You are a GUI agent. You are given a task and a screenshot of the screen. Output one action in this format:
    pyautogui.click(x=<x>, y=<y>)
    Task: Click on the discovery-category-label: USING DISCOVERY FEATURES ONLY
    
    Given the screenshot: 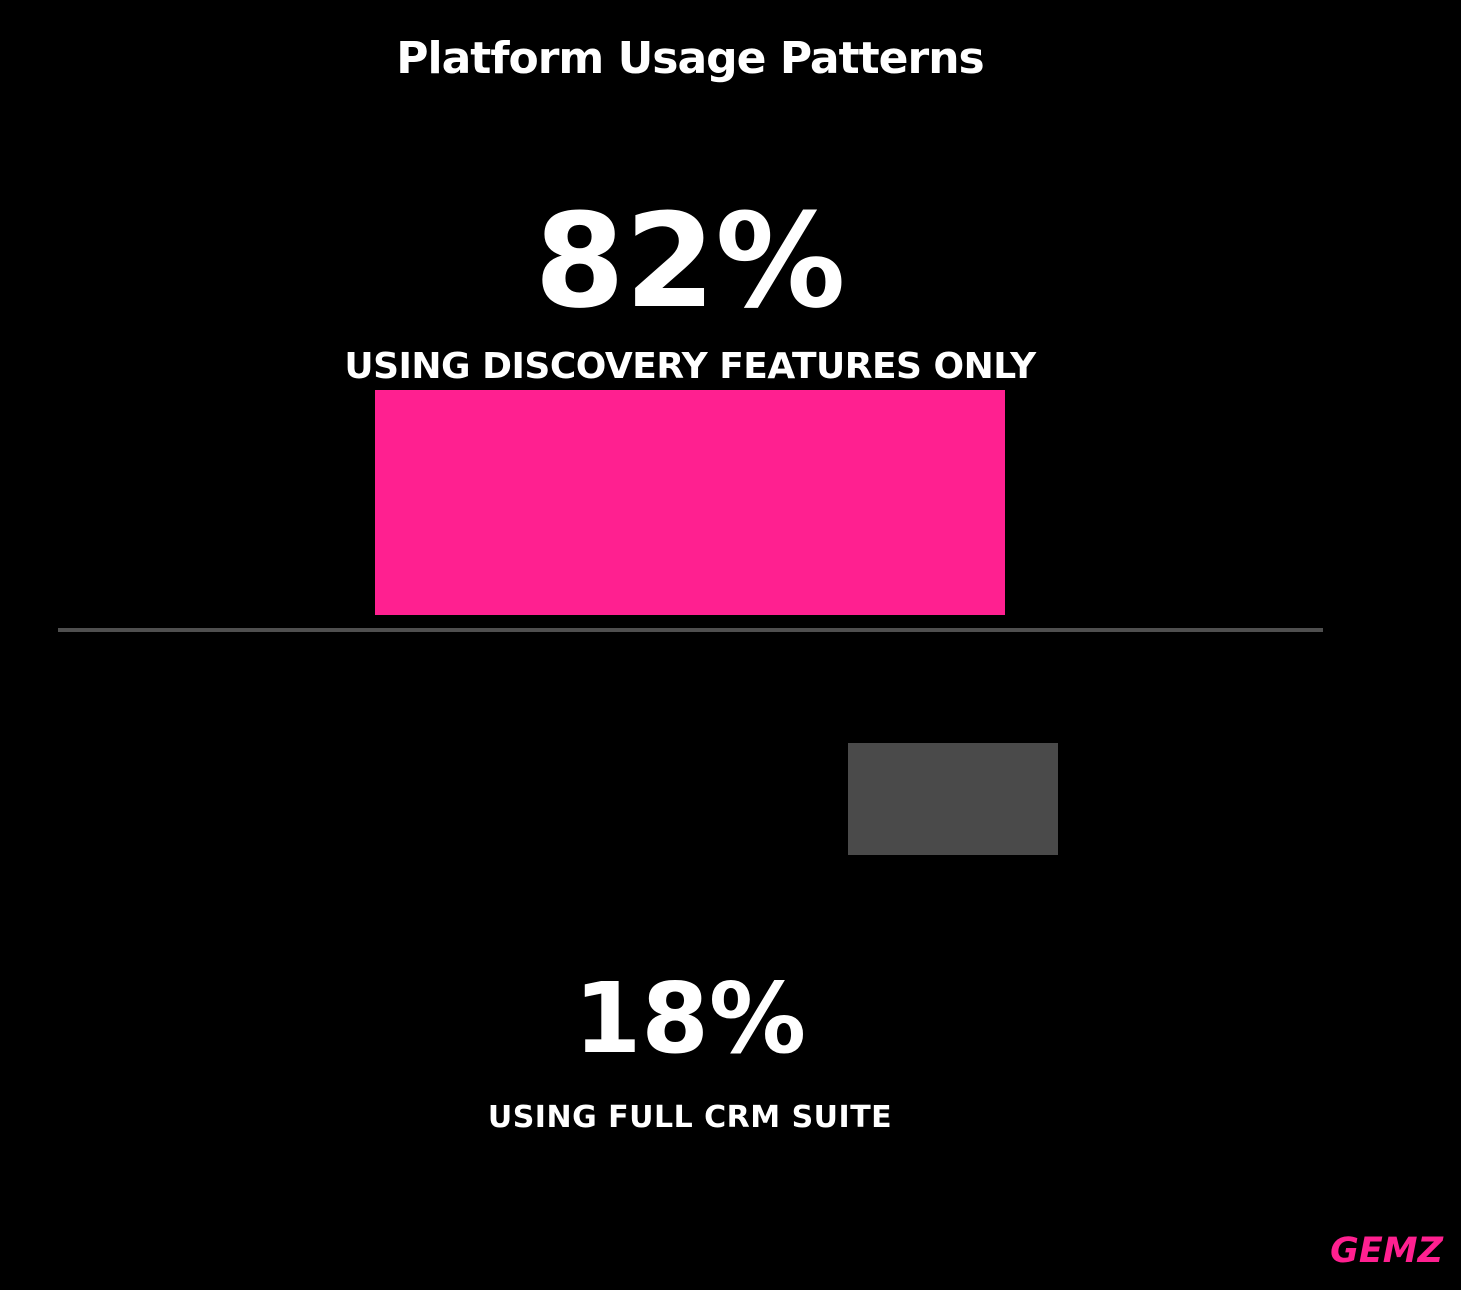 What is the action you would take?
    pyautogui.click(x=690, y=366)
    